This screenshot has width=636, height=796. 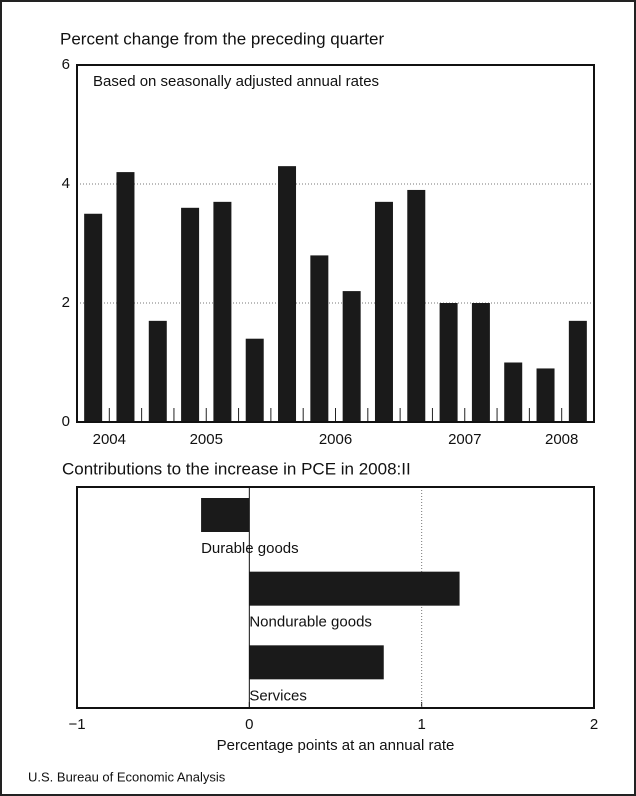 What do you see at coordinates (76, 724) in the screenshot?
I see `x-tick-label: −1` at bounding box center [76, 724].